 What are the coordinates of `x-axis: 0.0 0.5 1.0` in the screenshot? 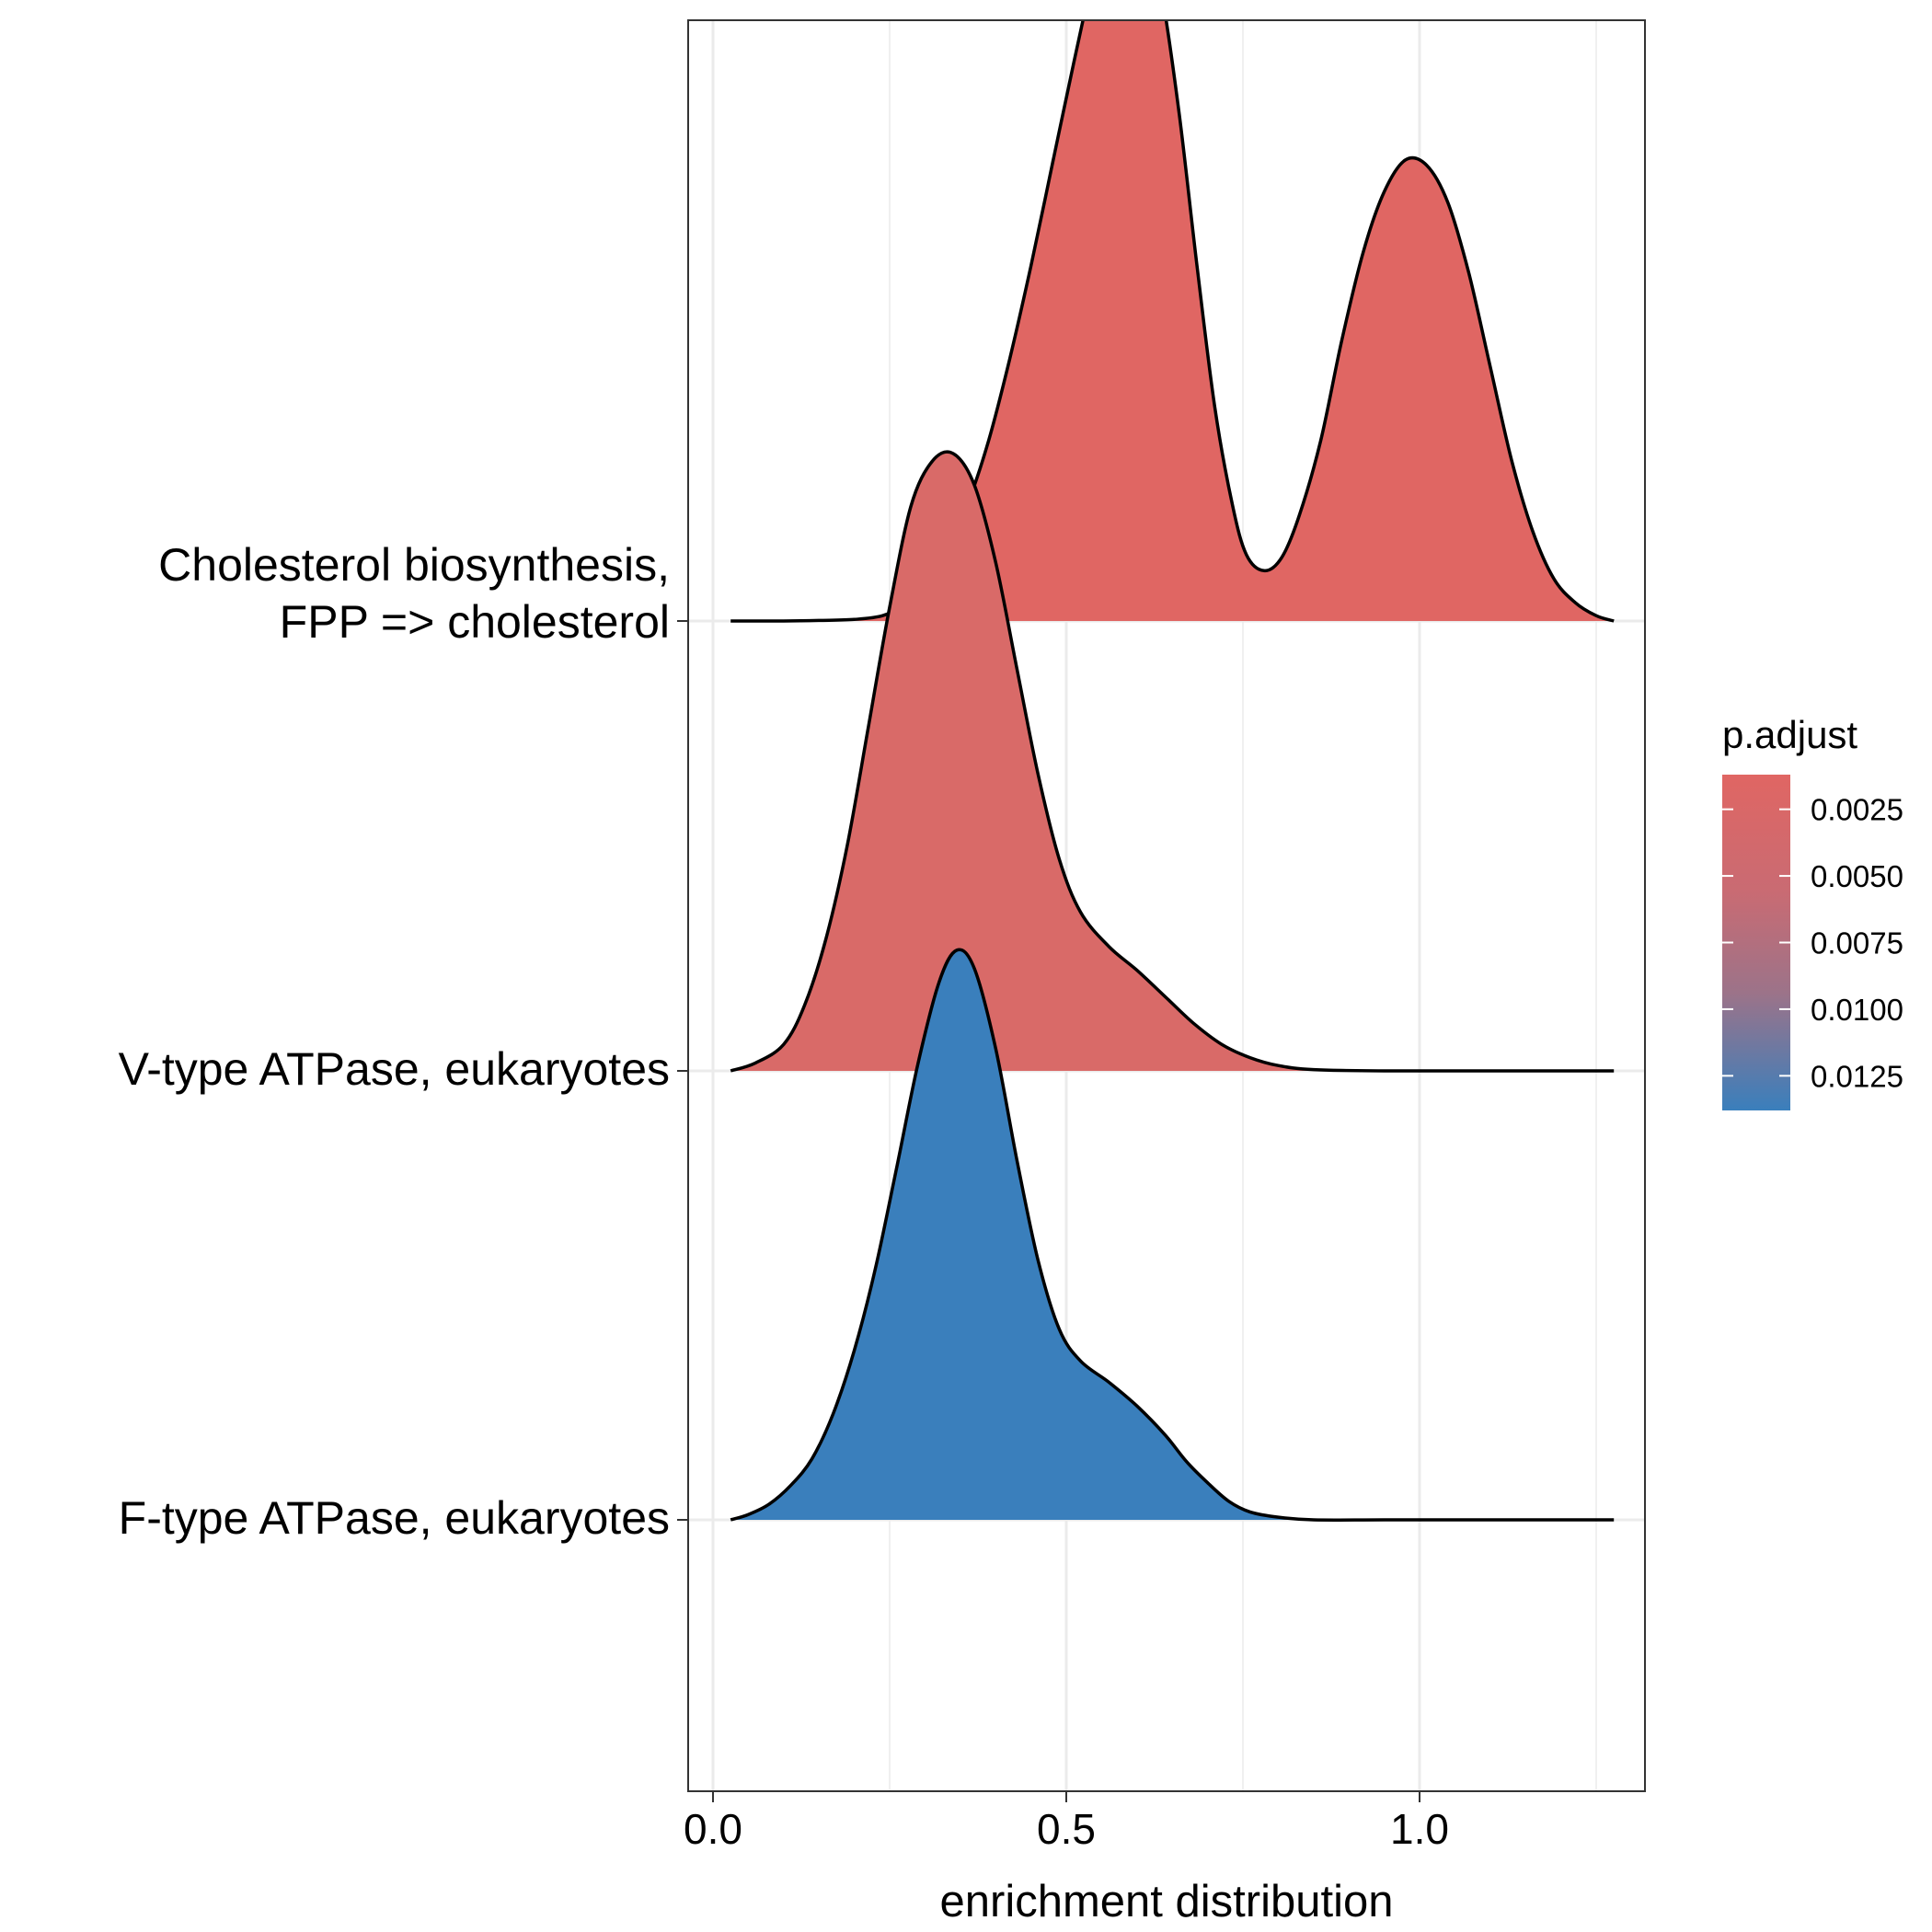 It's located at (1066, 1822).